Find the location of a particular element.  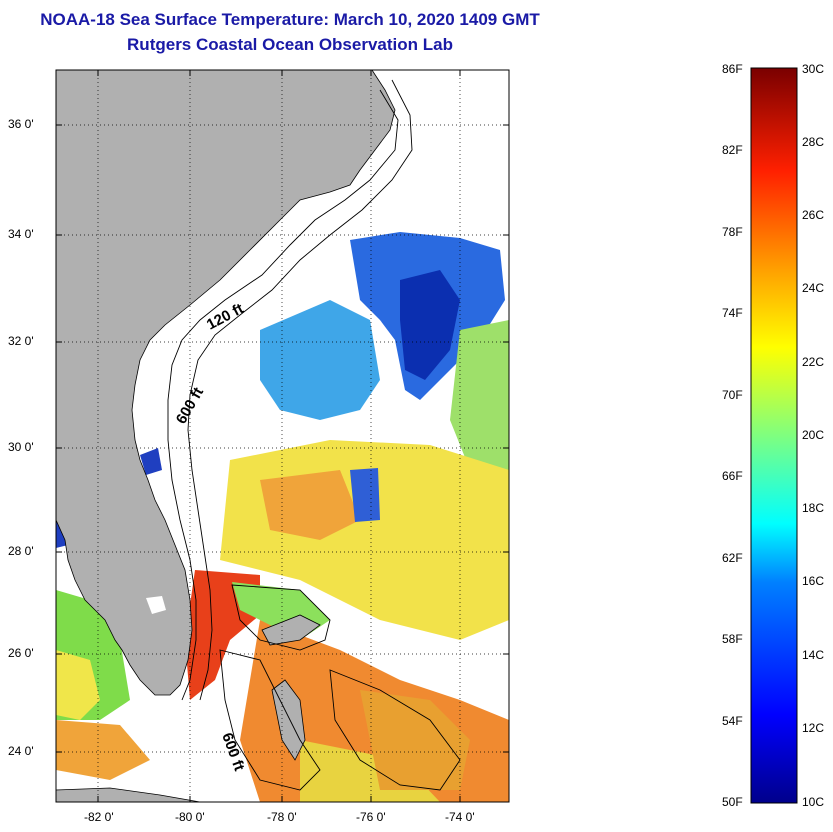

colorbar-f-label: 50F is located at coordinates (732, 802).